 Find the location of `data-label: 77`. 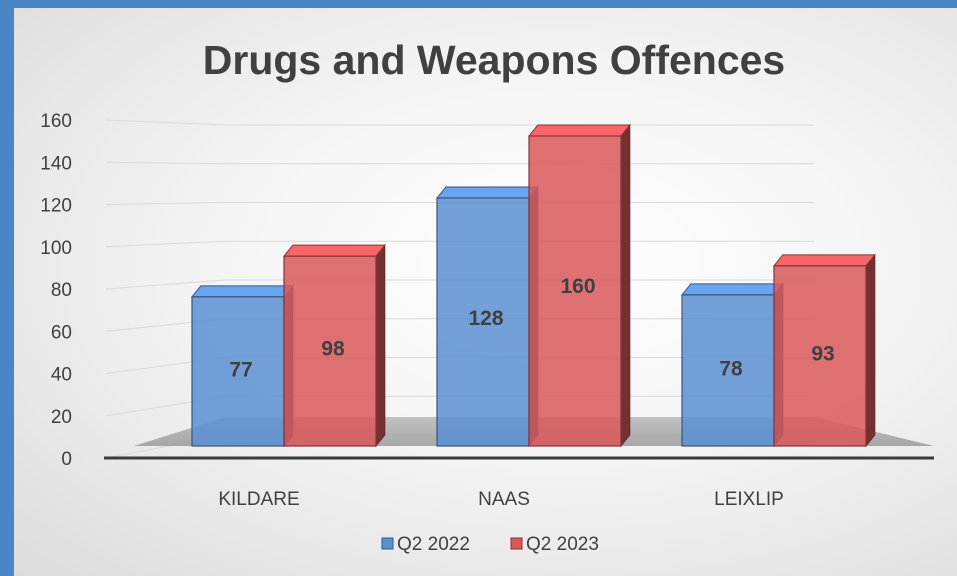

data-label: 77 is located at coordinates (240, 369).